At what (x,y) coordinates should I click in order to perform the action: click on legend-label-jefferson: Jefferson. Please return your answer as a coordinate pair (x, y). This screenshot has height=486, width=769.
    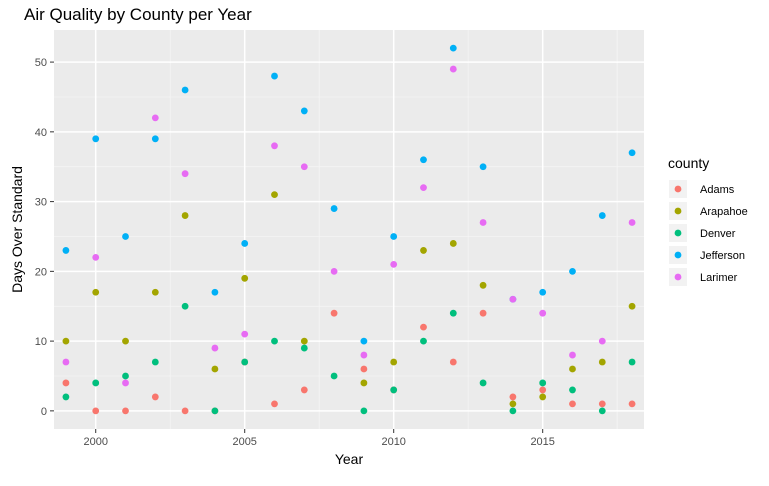
    Looking at the image, I should click on (722, 256).